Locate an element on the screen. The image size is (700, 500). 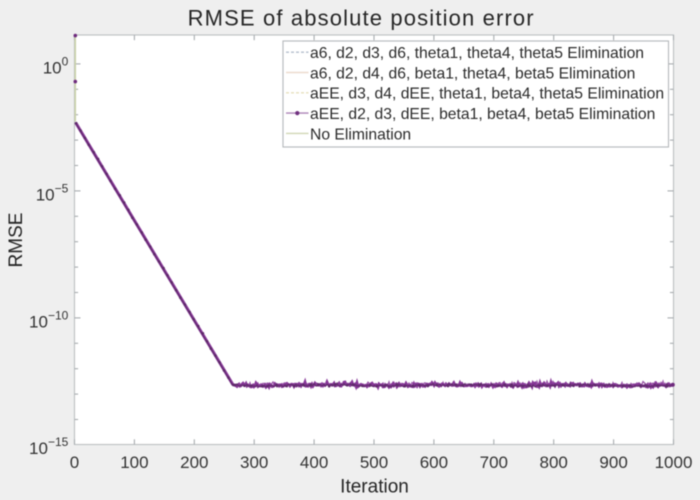
svg-text: 0 is located at coordinates (74, 462).